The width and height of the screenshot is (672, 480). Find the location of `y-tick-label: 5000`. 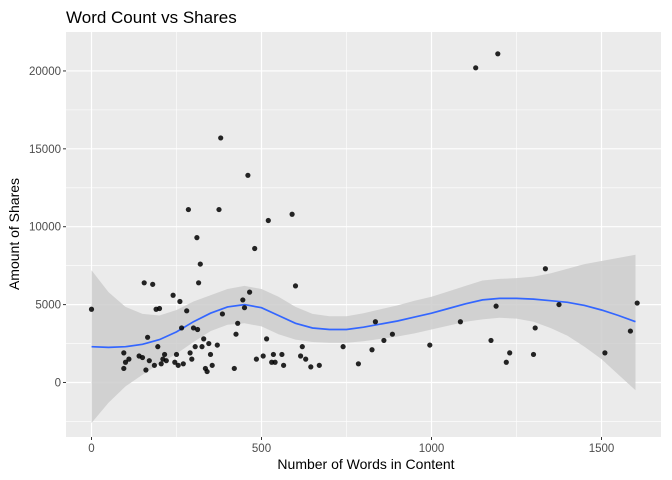

y-tick-label: 5000 is located at coordinates (48, 306).